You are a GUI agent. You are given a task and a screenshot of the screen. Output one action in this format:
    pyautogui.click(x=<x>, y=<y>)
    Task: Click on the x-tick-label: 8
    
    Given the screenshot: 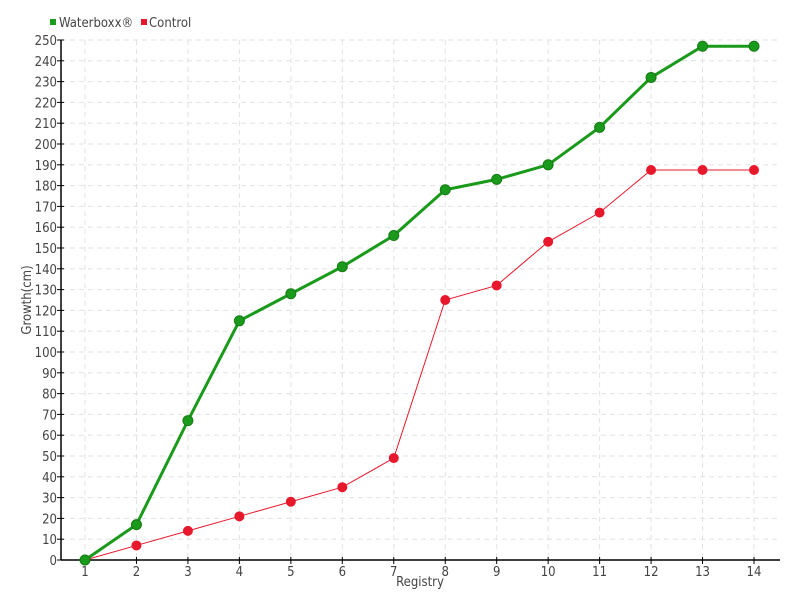 What is the action you would take?
    pyautogui.click(x=445, y=572)
    